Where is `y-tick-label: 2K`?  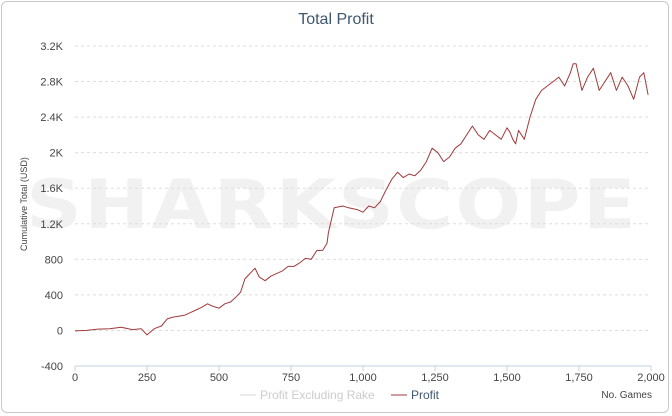
y-tick-label: 2K is located at coordinates (57, 154).